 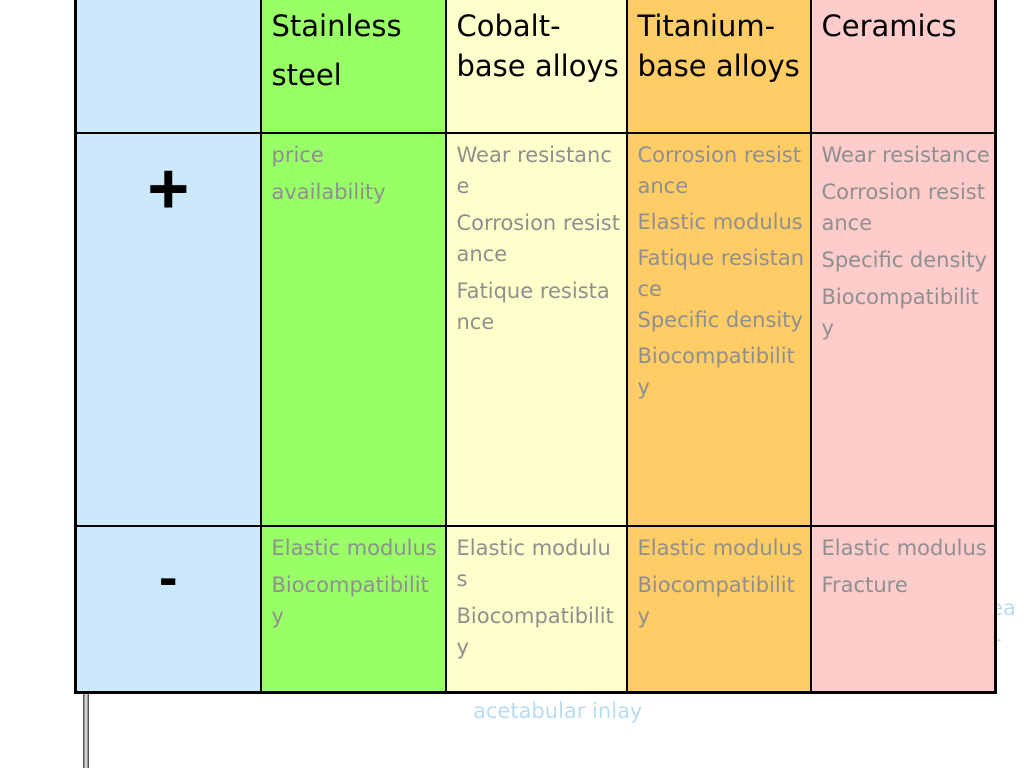 I want to click on cell-cobalt-minus: Elastic modulus Biocompatibility, so click(x=536, y=609).